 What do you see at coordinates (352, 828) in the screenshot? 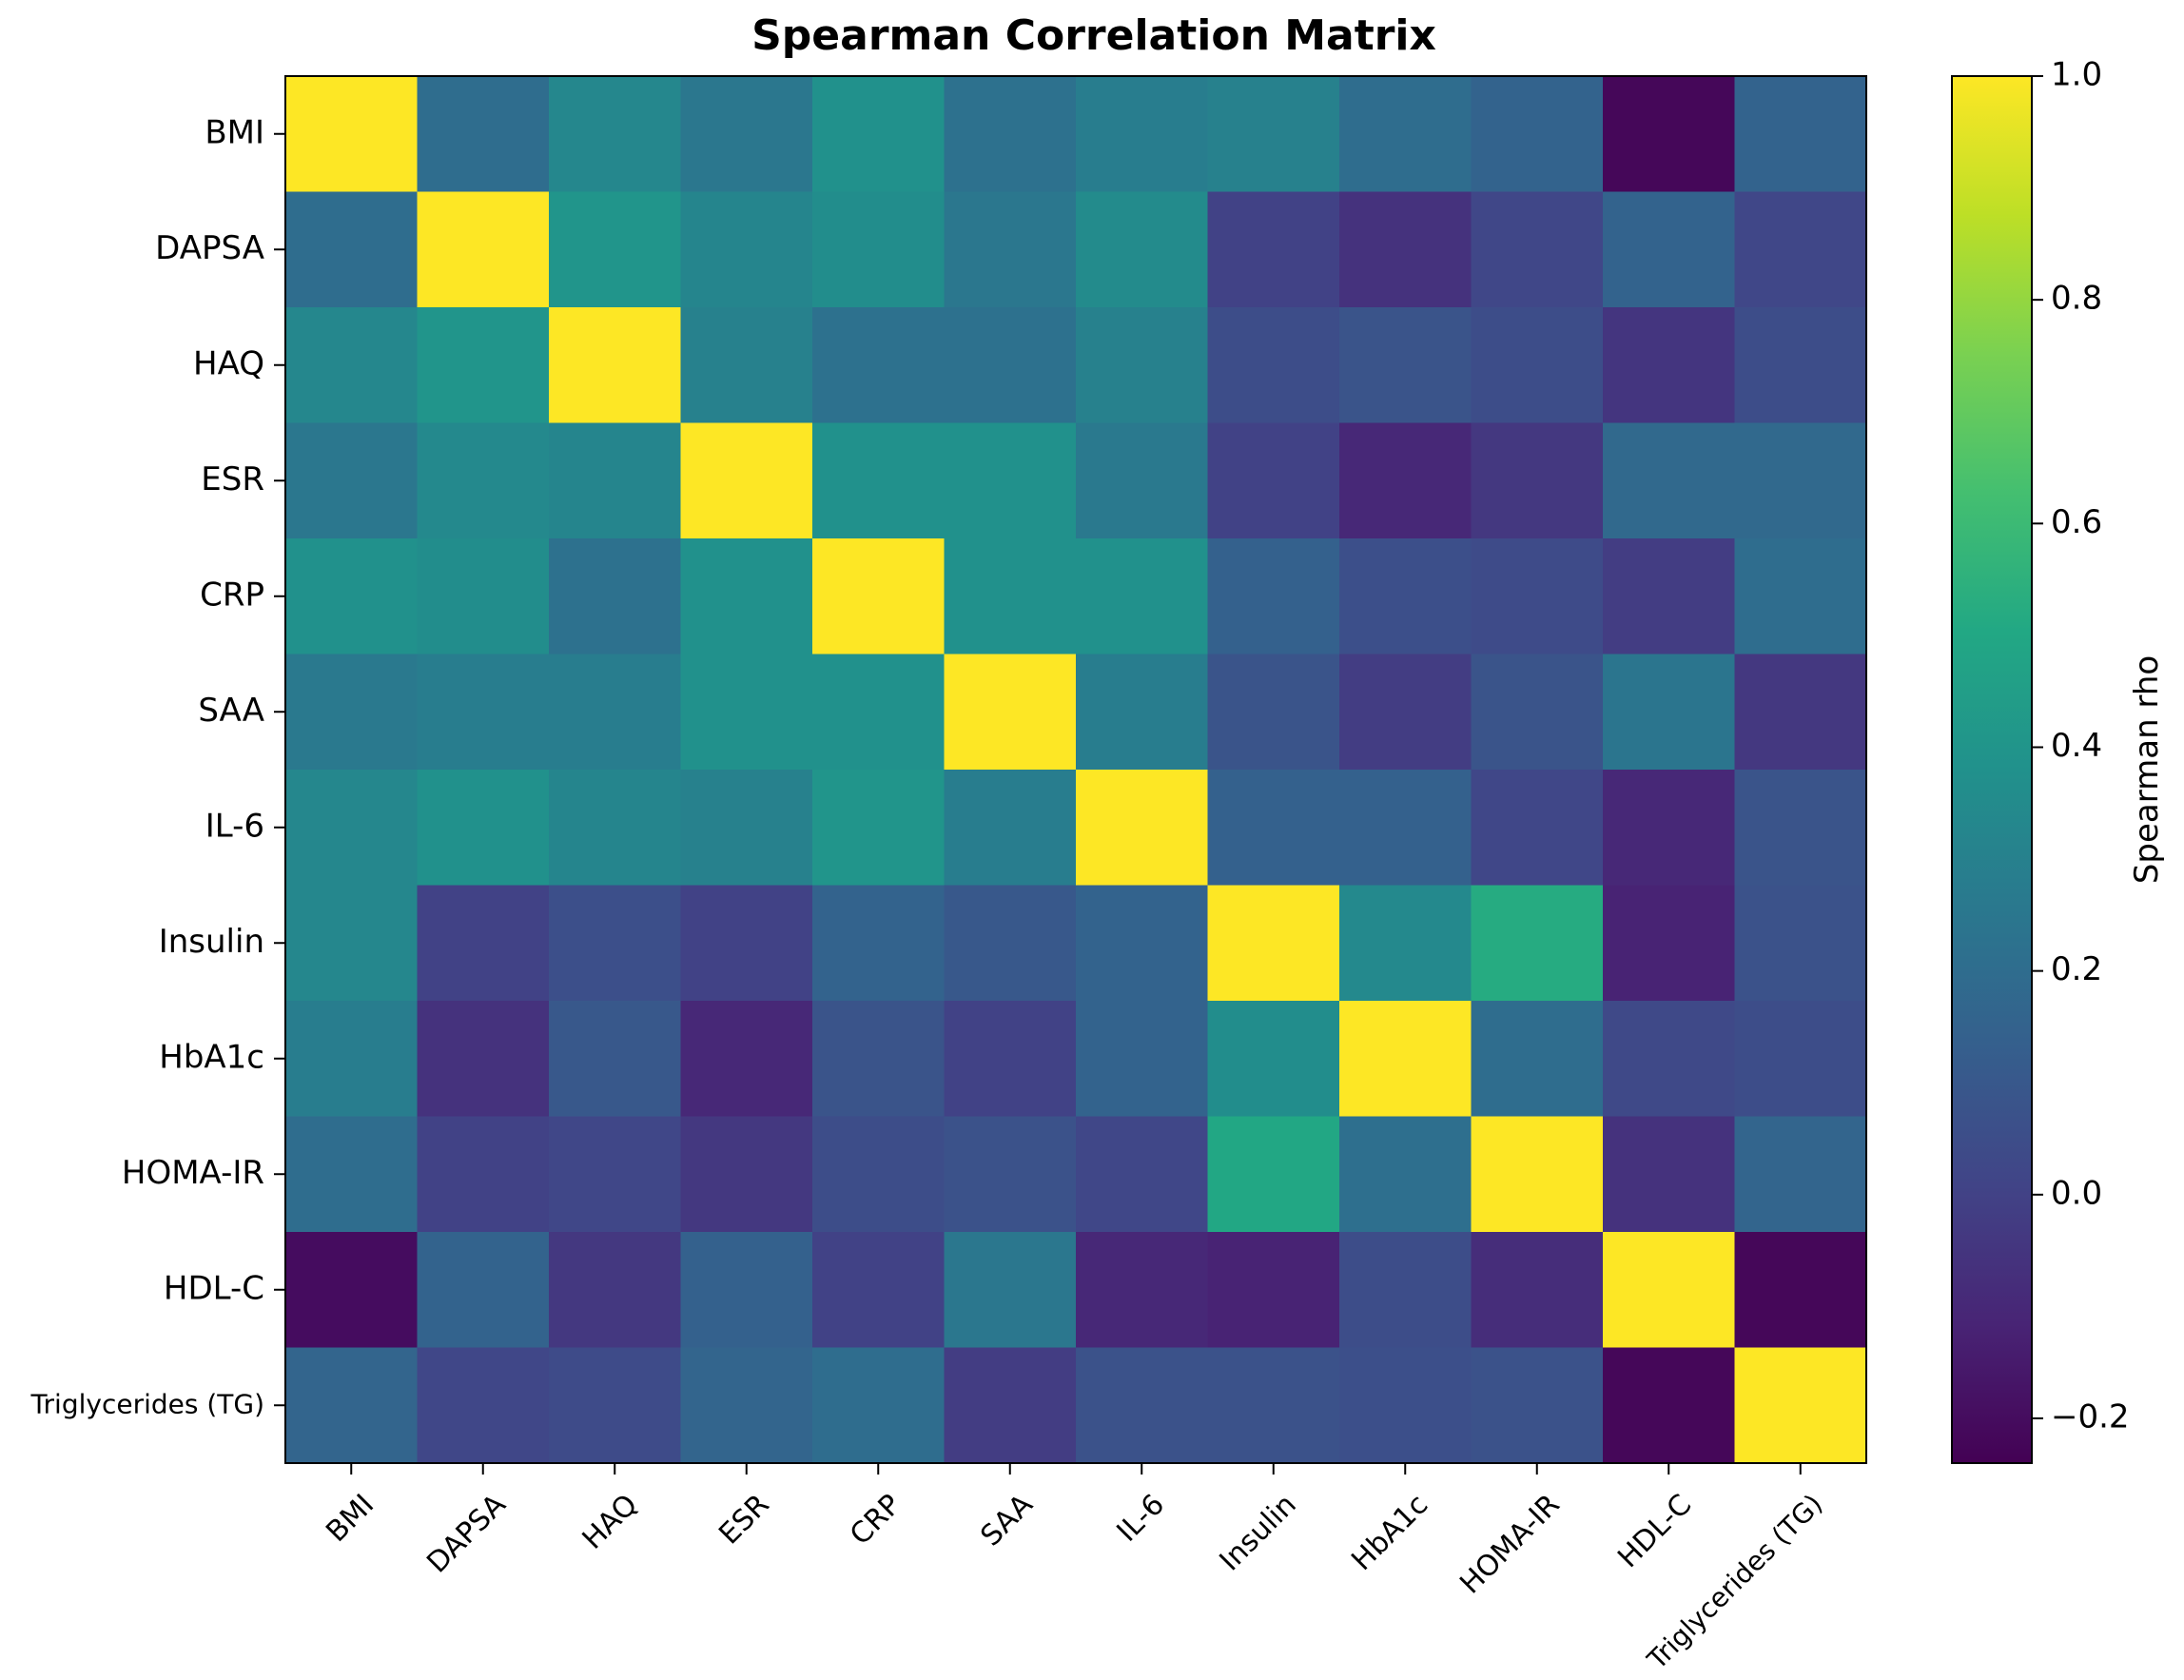
I see `heatmap-cell-il-6-bmi` at bounding box center [352, 828].